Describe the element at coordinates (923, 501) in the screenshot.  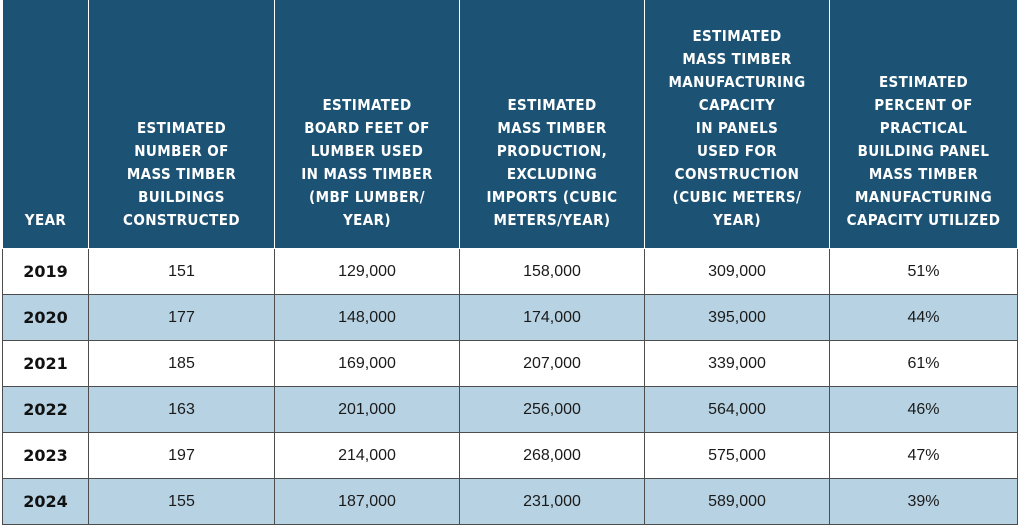
I see `utilized-cell: 39%` at that location.